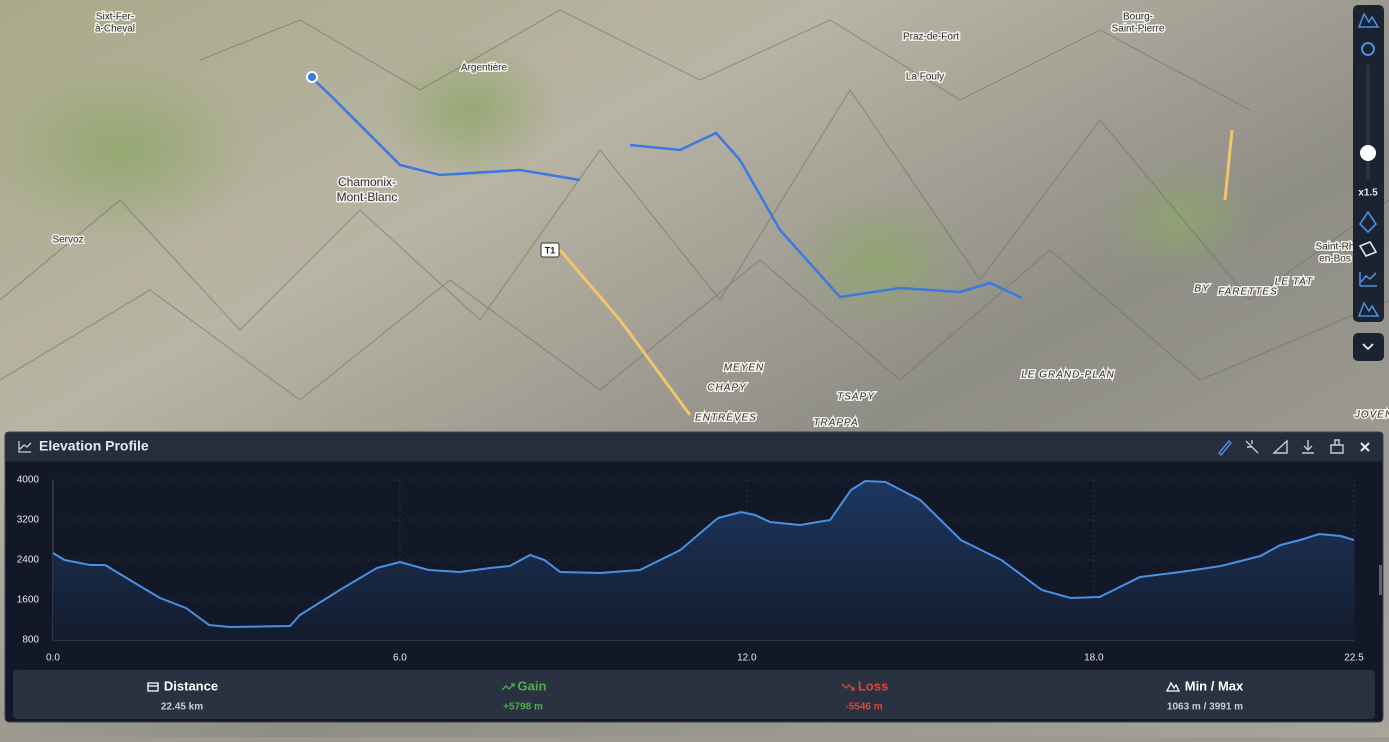 The height and width of the screenshot is (742, 1389). What do you see at coordinates (1205, 707) in the screenshot?
I see `stat-value: 1063 m / 3991 m` at bounding box center [1205, 707].